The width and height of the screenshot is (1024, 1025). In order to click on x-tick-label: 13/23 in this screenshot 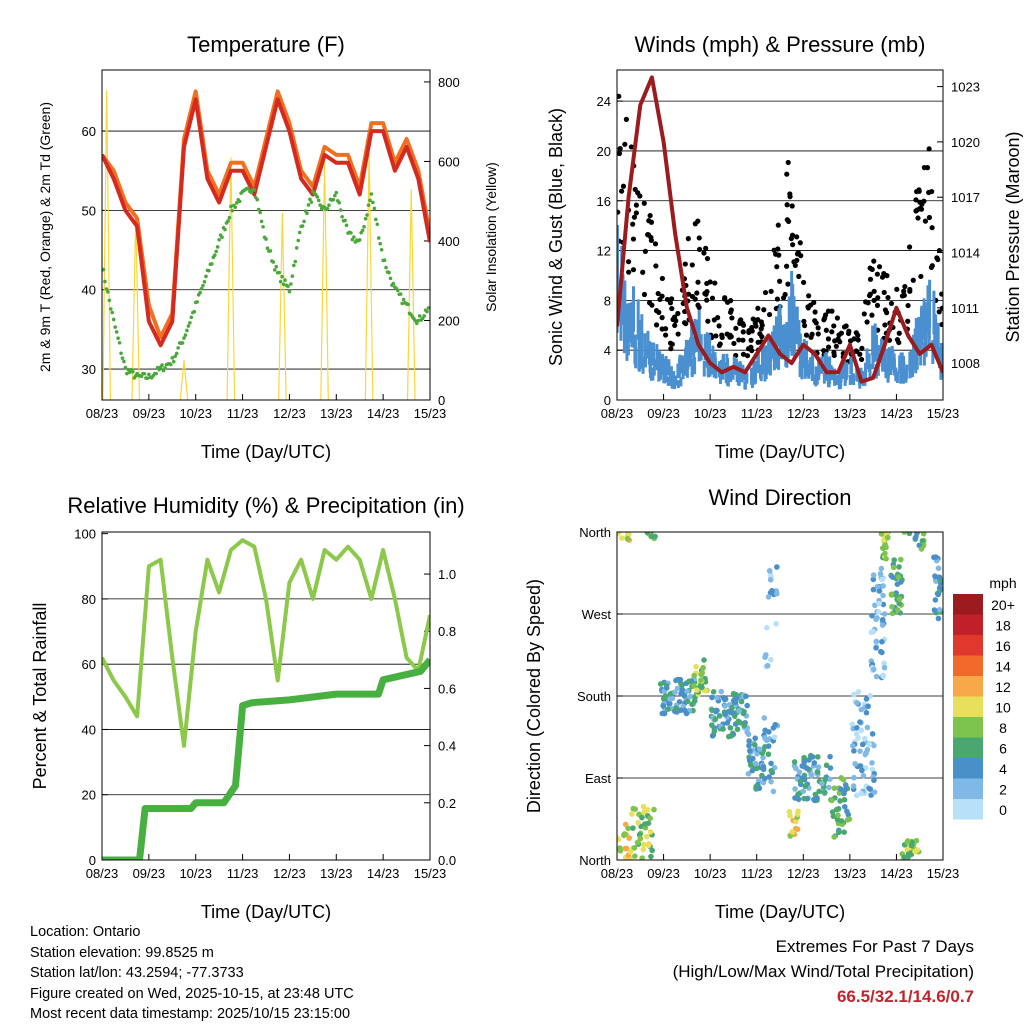, I will do `click(336, 413)`.